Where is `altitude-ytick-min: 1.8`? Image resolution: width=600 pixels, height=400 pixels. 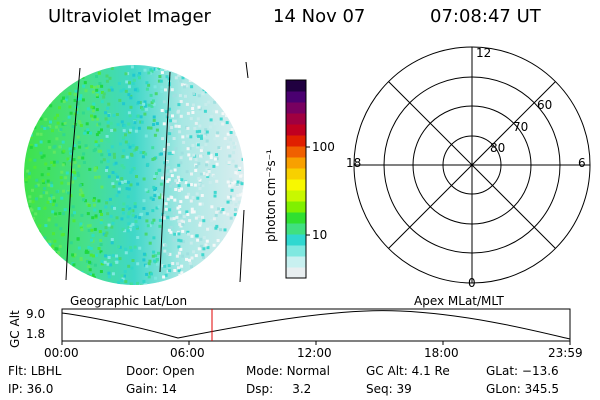
altitude-ytick-min: 1.8 is located at coordinates (36, 334).